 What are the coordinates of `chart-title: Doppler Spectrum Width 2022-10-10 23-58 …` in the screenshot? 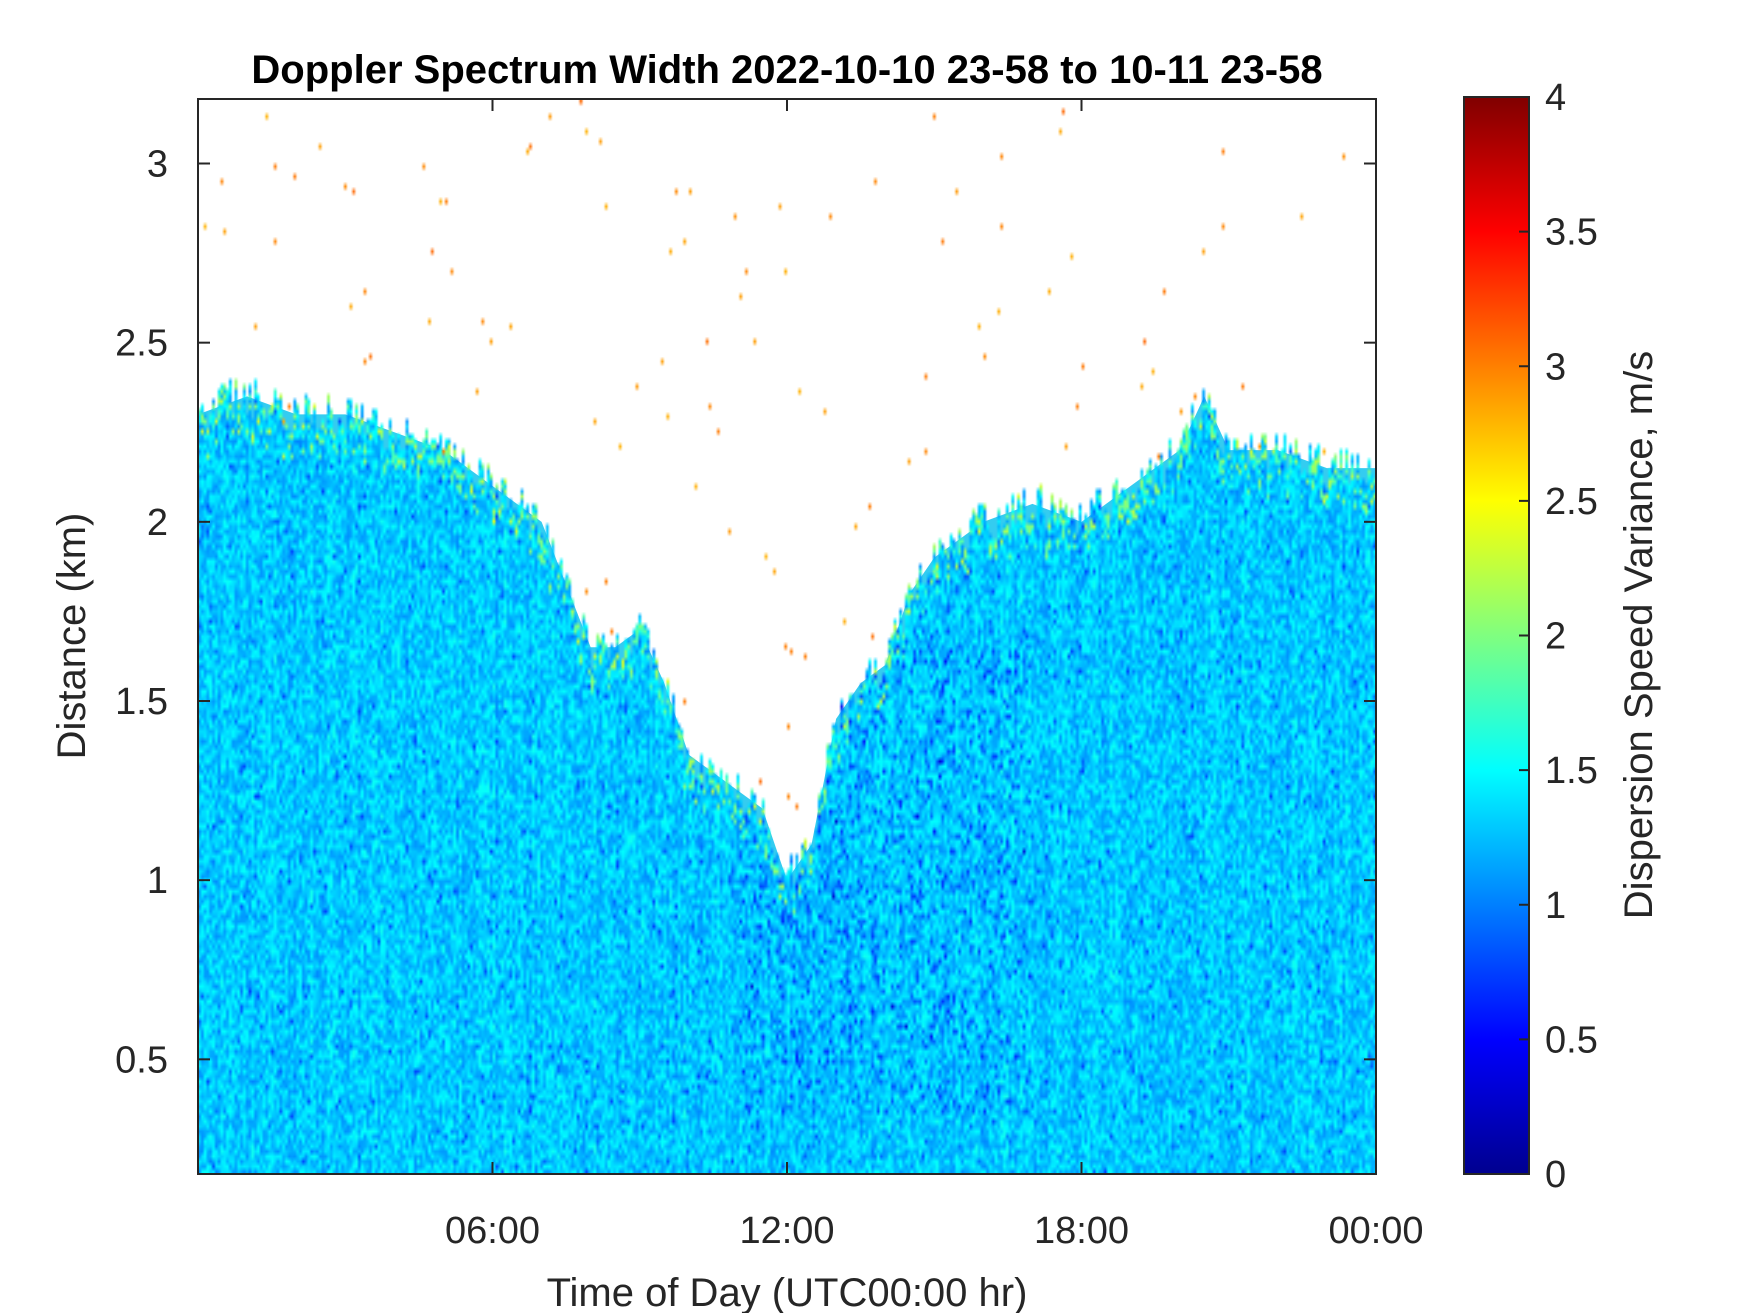 It's located at (786, 70).